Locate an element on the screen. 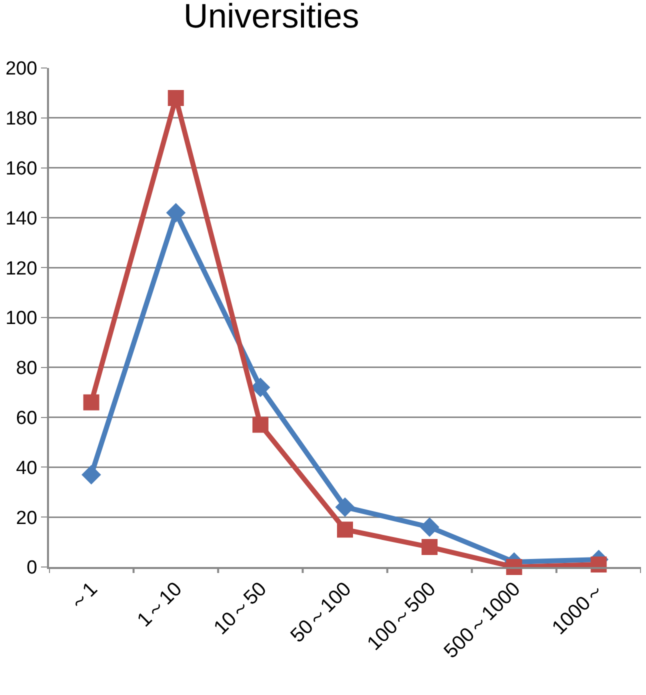 This screenshot has height=695, width=646. y-tick-label: 0 is located at coordinates (32, 568).